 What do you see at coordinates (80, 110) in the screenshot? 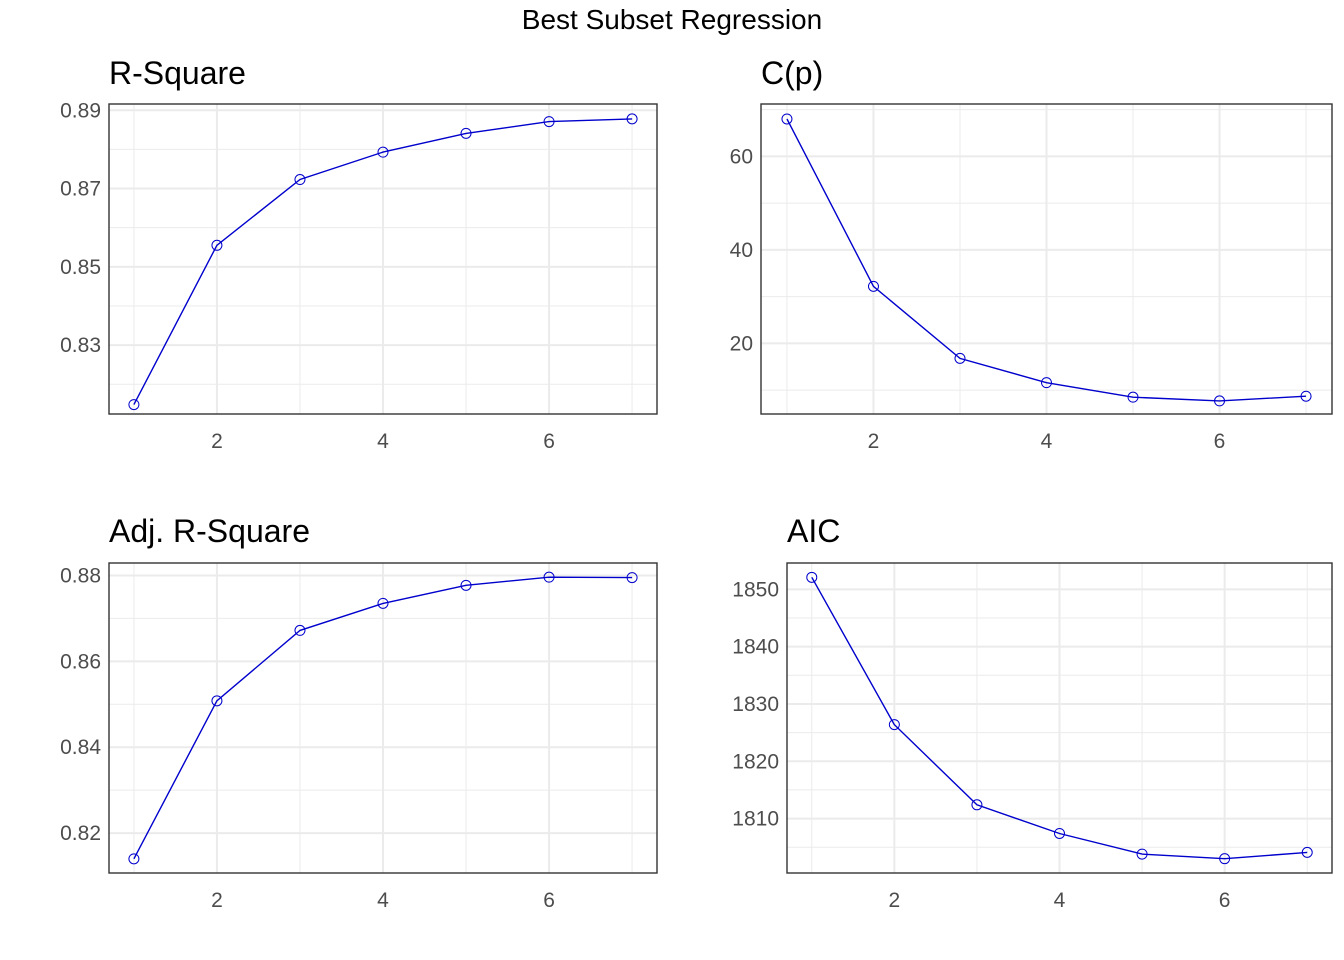
I see `y-tick-label: 0.89` at bounding box center [80, 110].